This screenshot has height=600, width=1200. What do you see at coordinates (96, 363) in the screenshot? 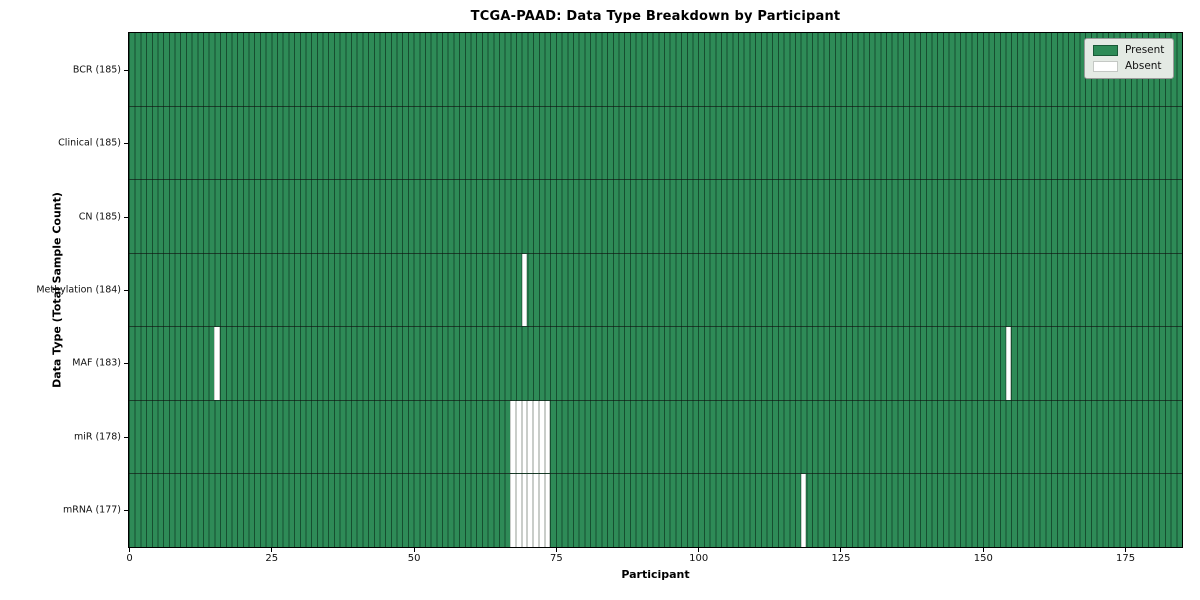
I see `y-axis-tick-label: MAF (183)` at bounding box center [96, 363].